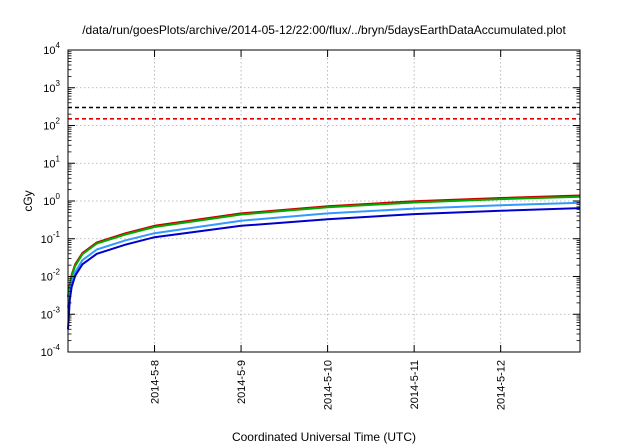 Image resolution: width=640 pixels, height=448 pixels. I want to click on y-tick-label-exponent: 1, so click(58, 158).